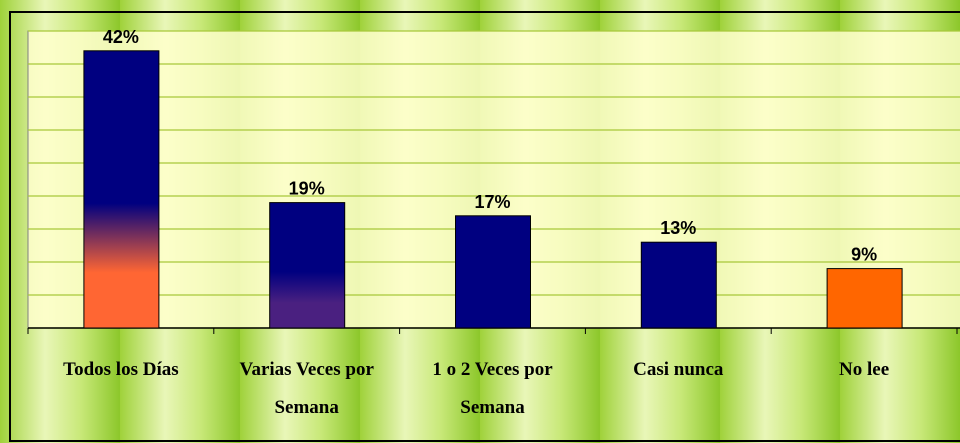 This screenshot has width=960, height=443. Describe the element at coordinates (492, 202) in the screenshot. I see `value-label: 17%` at that location.